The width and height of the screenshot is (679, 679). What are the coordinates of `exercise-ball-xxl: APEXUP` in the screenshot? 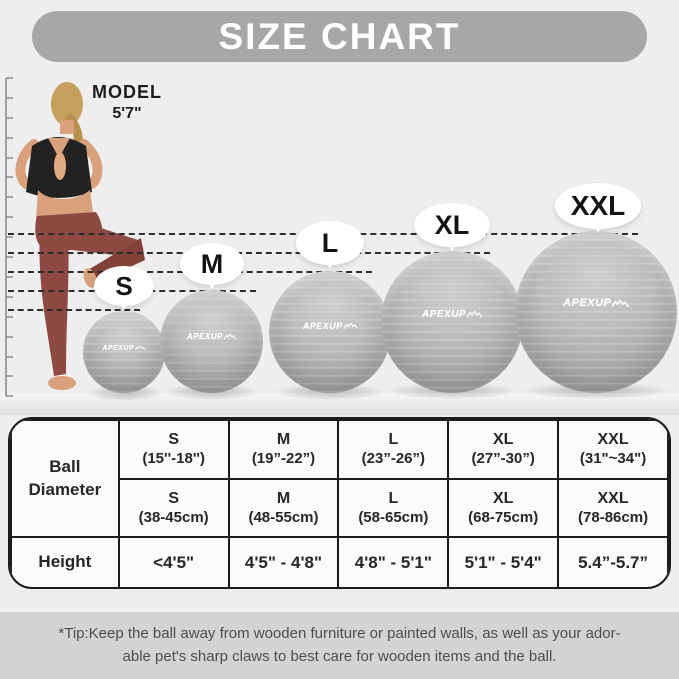 It's located at (596, 312).